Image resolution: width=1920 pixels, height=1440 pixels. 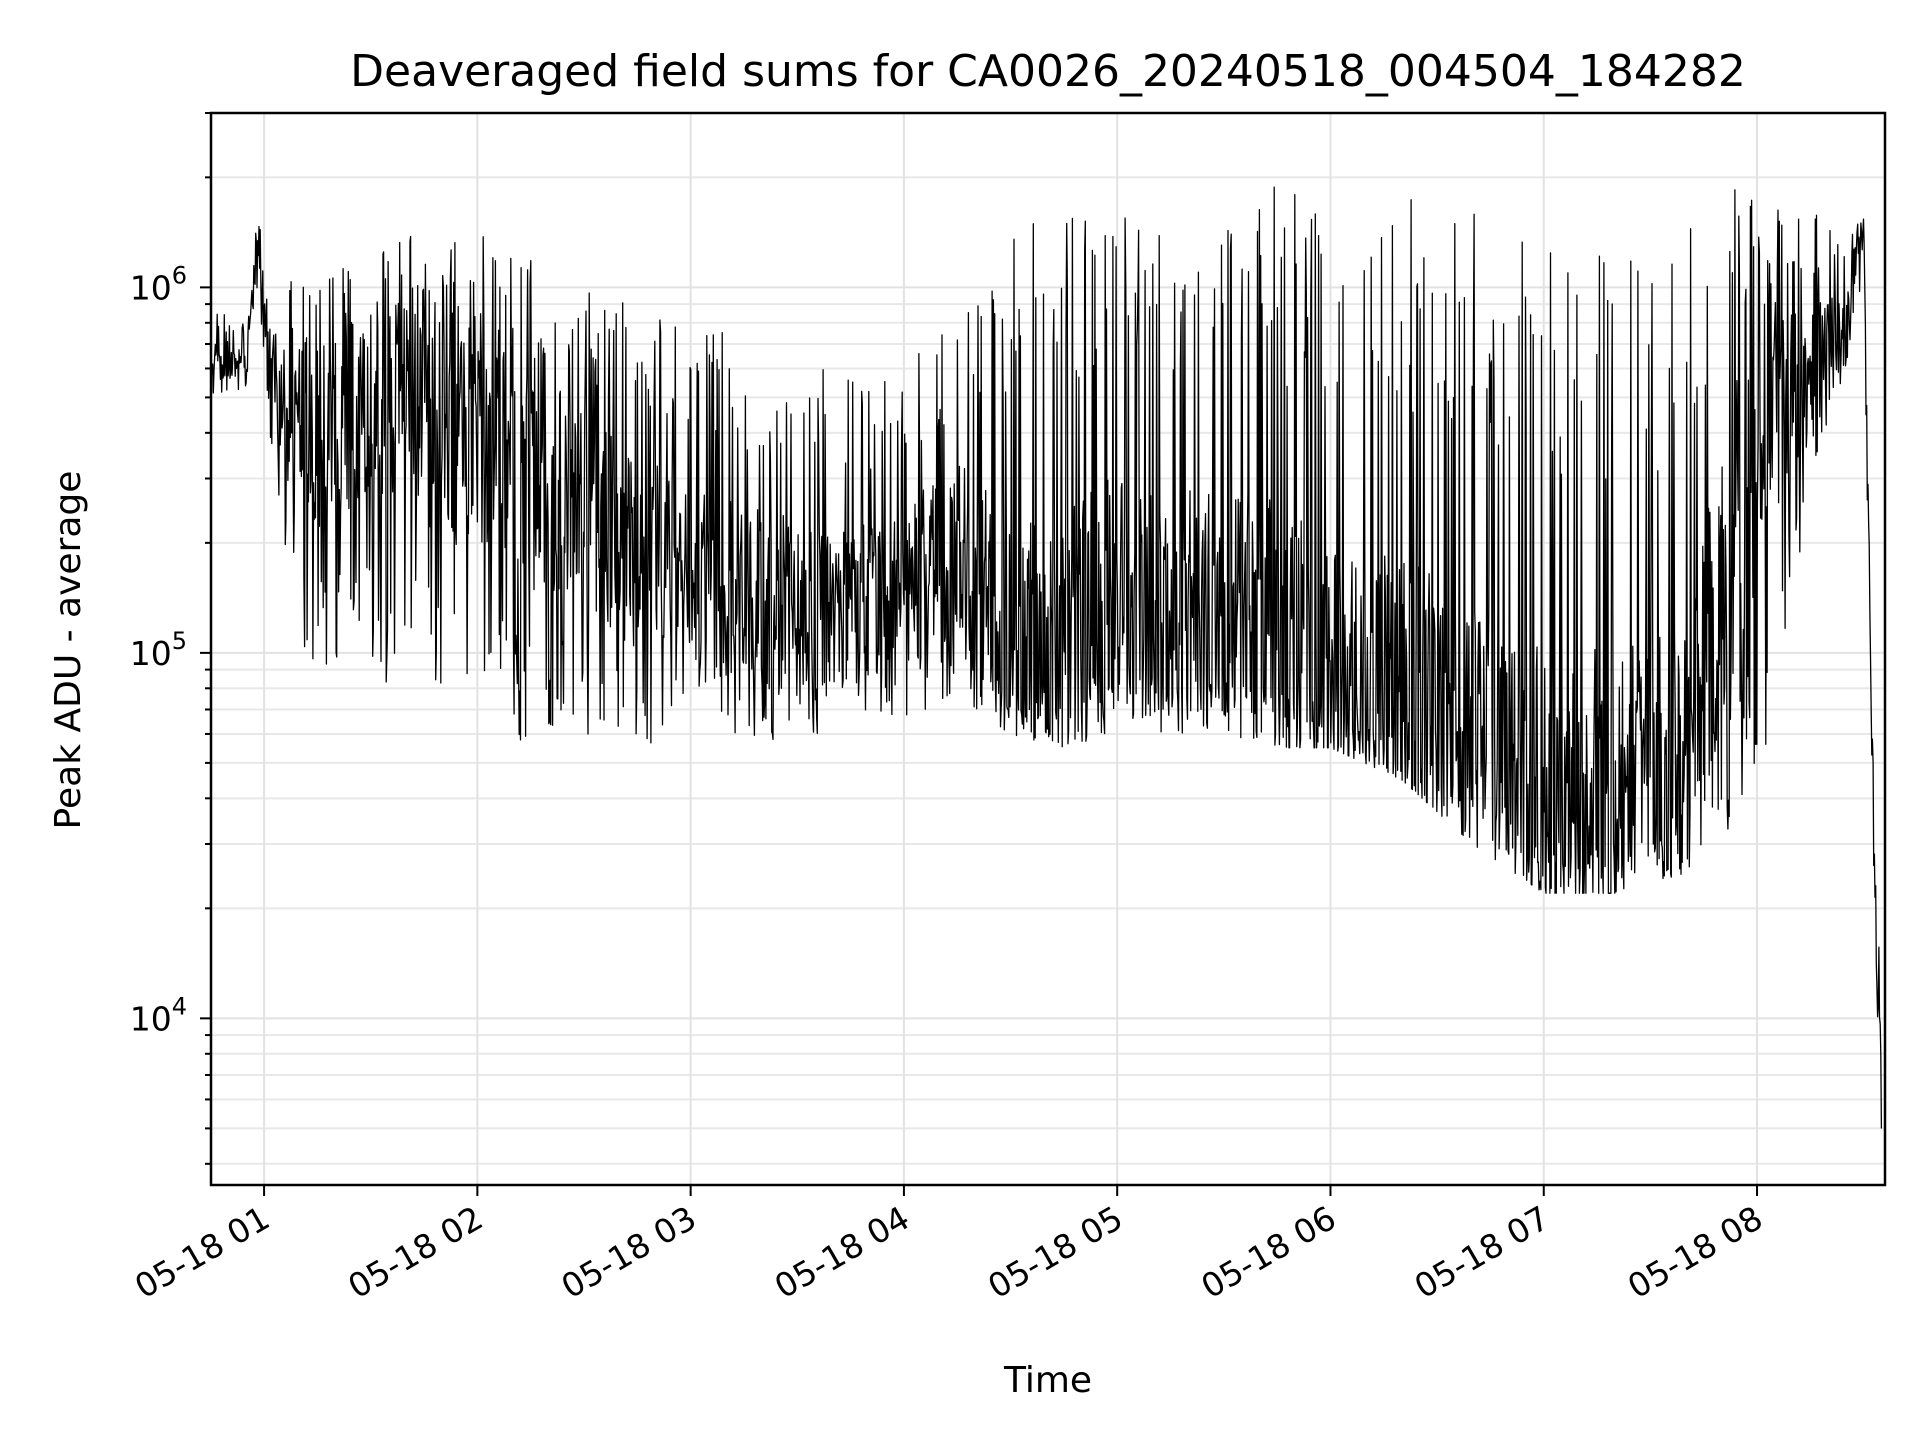 What do you see at coordinates (1695, 1252) in the screenshot?
I see `x-tick-label: 05-18 08` at bounding box center [1695, 1252].